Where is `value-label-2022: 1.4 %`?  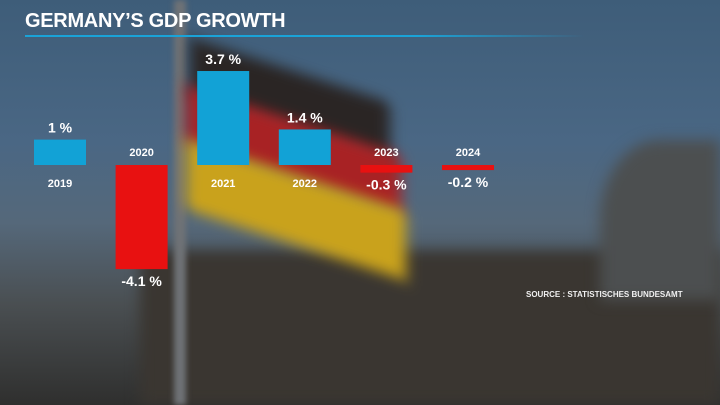
value-label-2022: 1.4 % is located at coordinates (305, 117).